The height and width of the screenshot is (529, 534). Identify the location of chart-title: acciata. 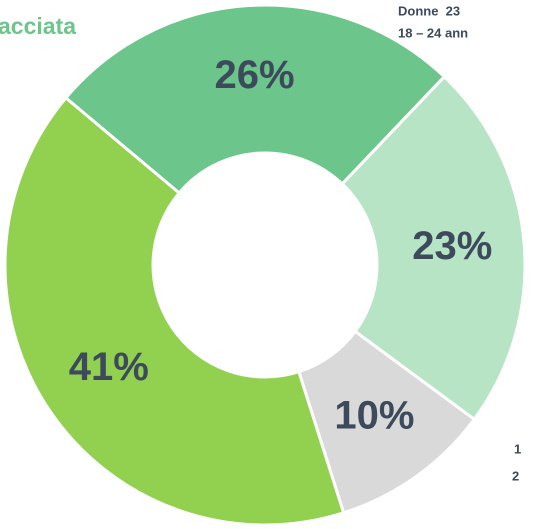
(38, 26).